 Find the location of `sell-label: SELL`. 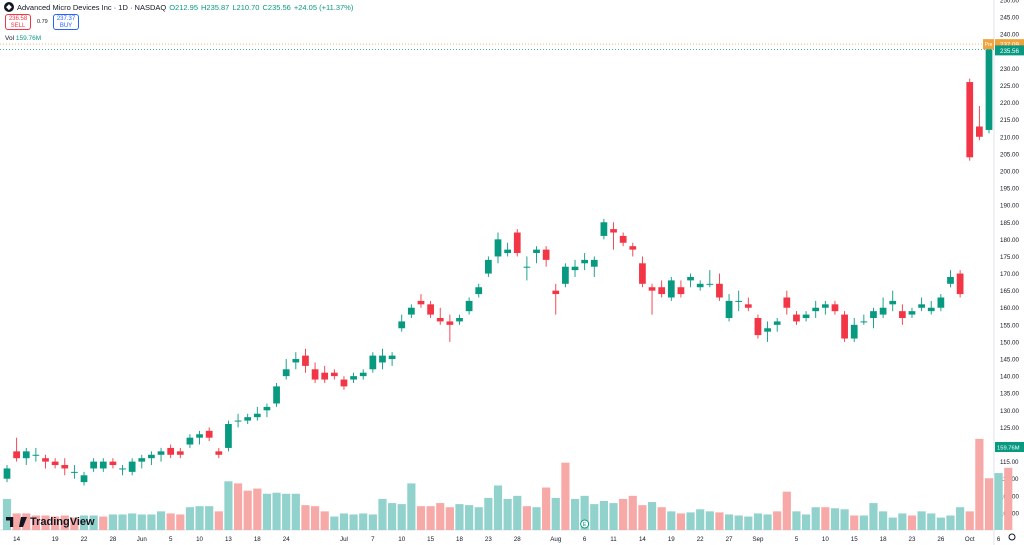

sell-label: SELL is located at coordinates (18, 26).